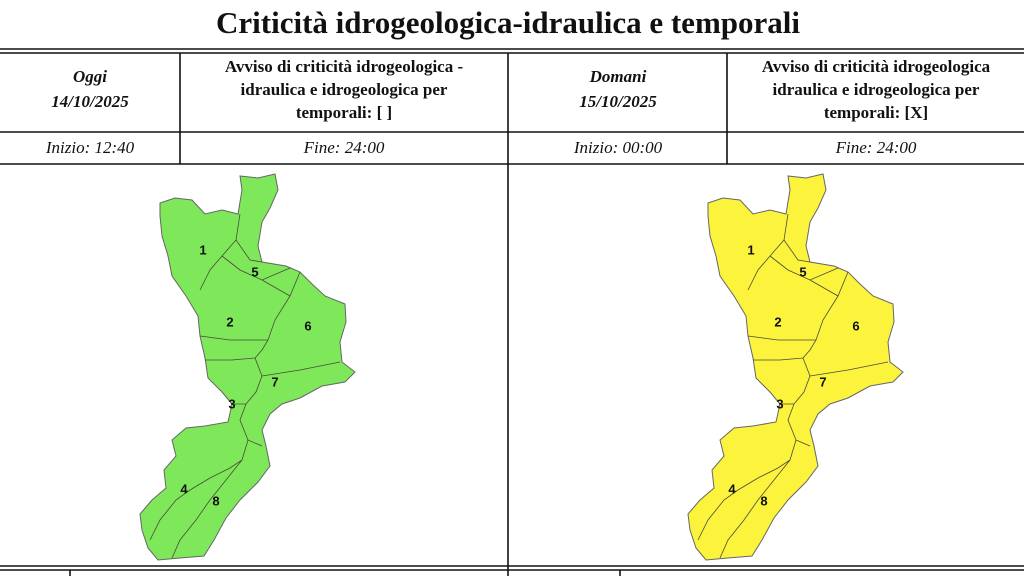 The width and height of the screenshot is (1024, 581). What do you see at coordinates (344, 66) in the screenshot?
I see `notice-line: Avviso di criticità idrogeologica -` at bounding box center [344, 66].